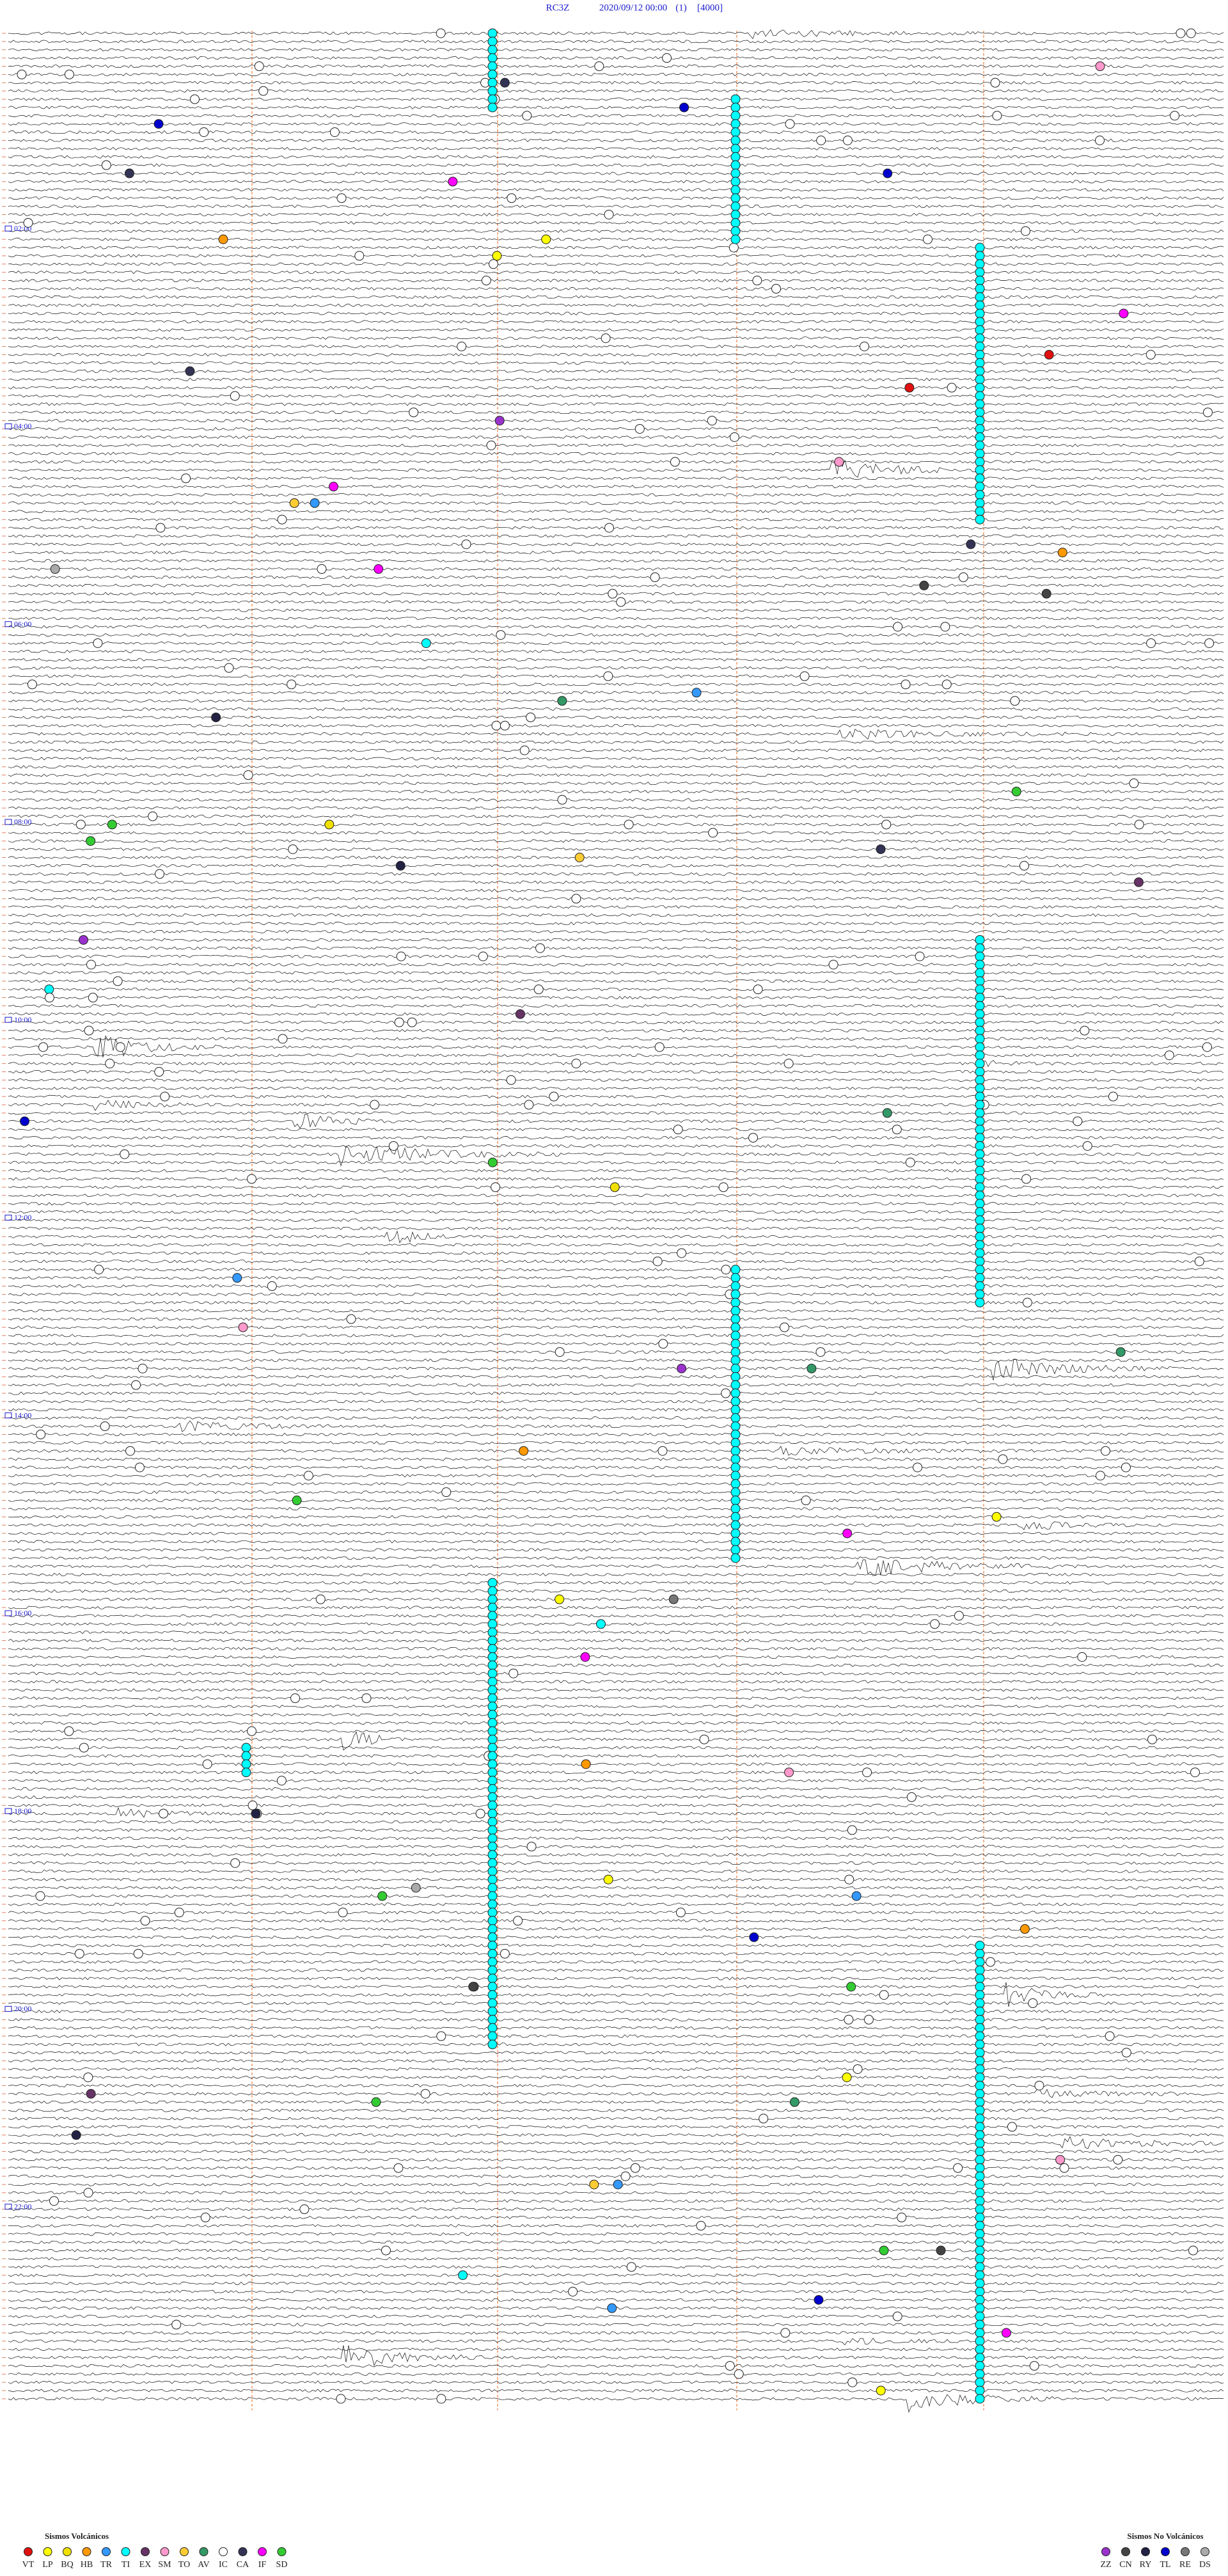 The image size is (1228, 2576). What do you see at coordinates (164, 2565) in the screenshot?
I see `legend-label: SM` at bounding box center [164, 2565].